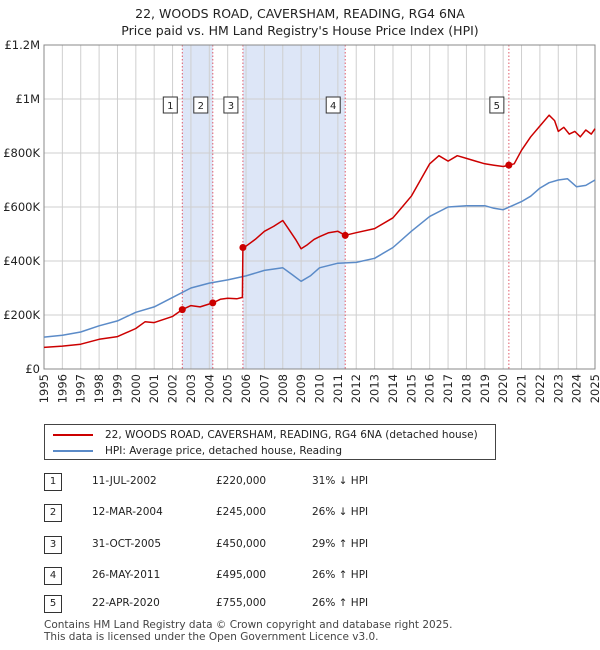 The height and width of the screenshot is (650, 600). I want to click on x-tick-label: 2017, so click(448, 388).